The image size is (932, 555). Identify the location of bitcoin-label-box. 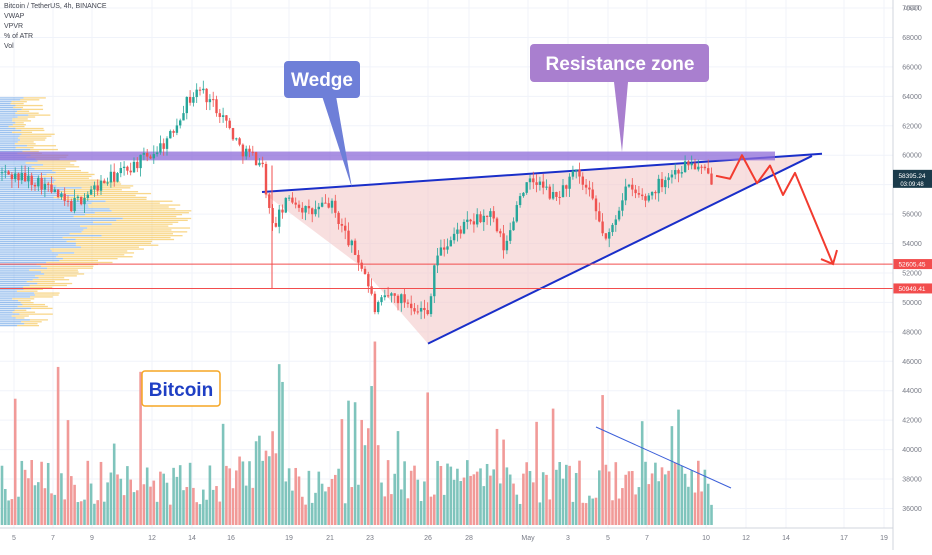
(181, 388).